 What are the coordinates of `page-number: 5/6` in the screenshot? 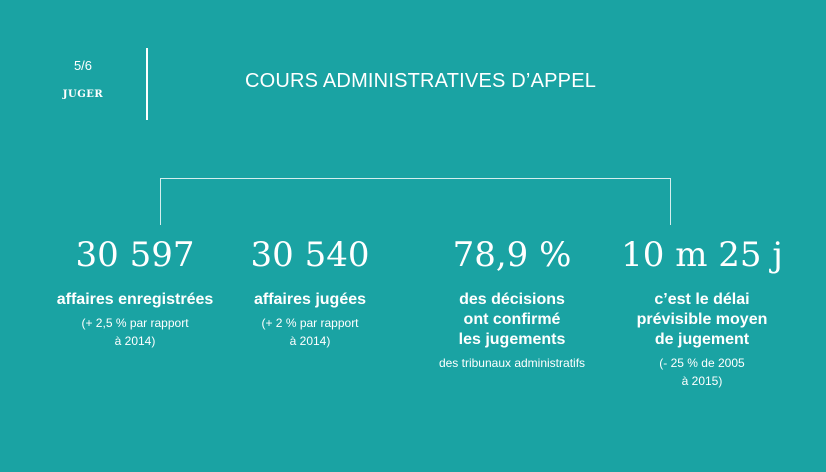 It's located at (83, 65).